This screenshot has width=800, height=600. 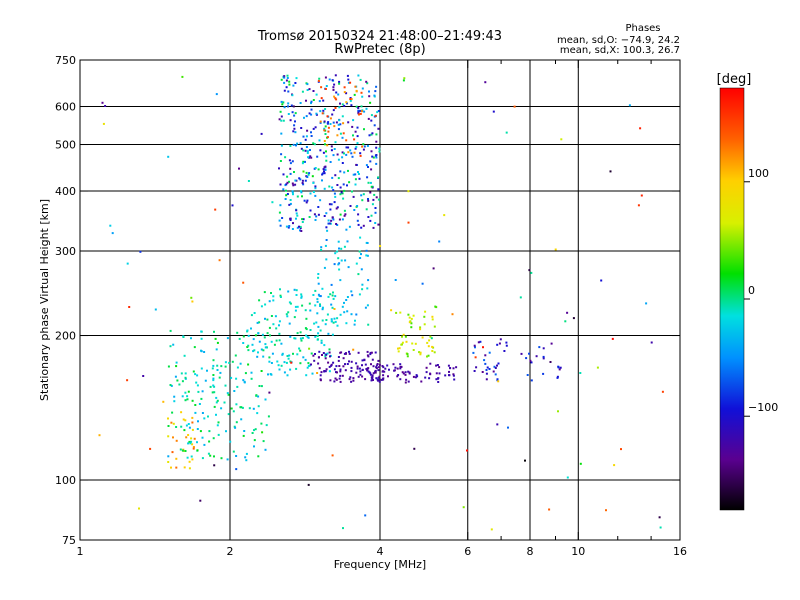 What do you see at coordinates (734, 79) in the screenshot?
I see `colorbar-unit-label: [deg]` at bounding box center [734, 79].